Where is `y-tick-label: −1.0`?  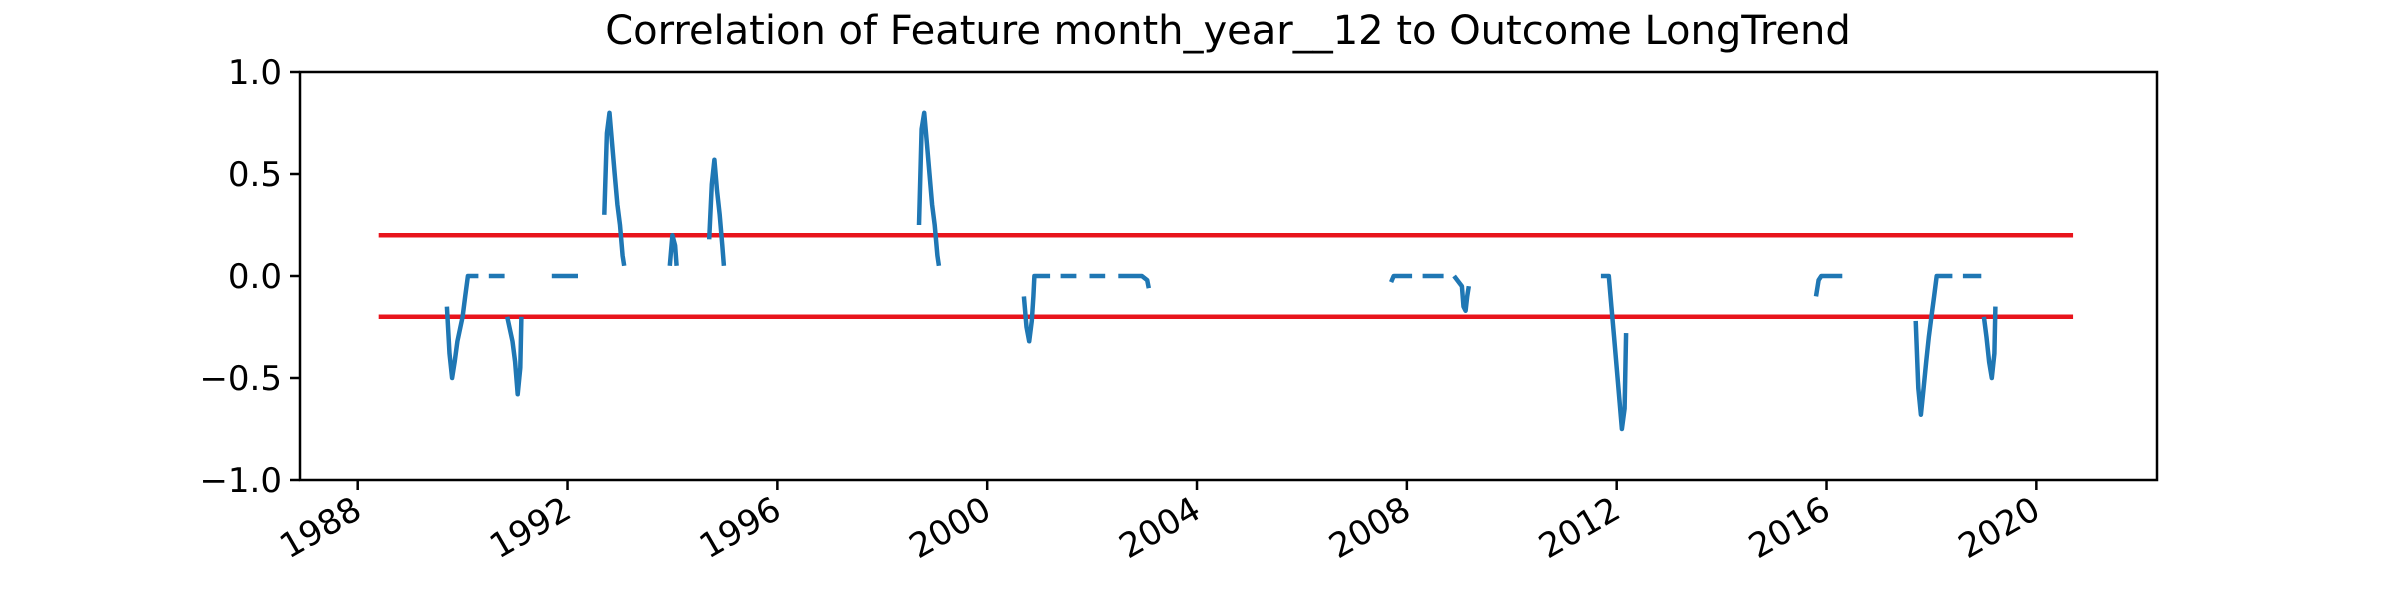 y-tick-label: −1.0 is located at coordinates (240, 481).